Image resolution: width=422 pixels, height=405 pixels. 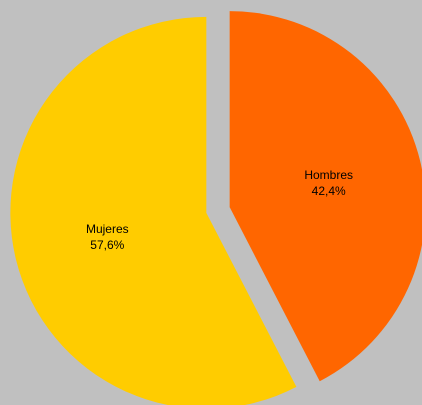 What do you see at coordinates (329, 191) in the screenshot?
I see `slice-value-hombres: 42,4%` at bounding box center [329, 191].